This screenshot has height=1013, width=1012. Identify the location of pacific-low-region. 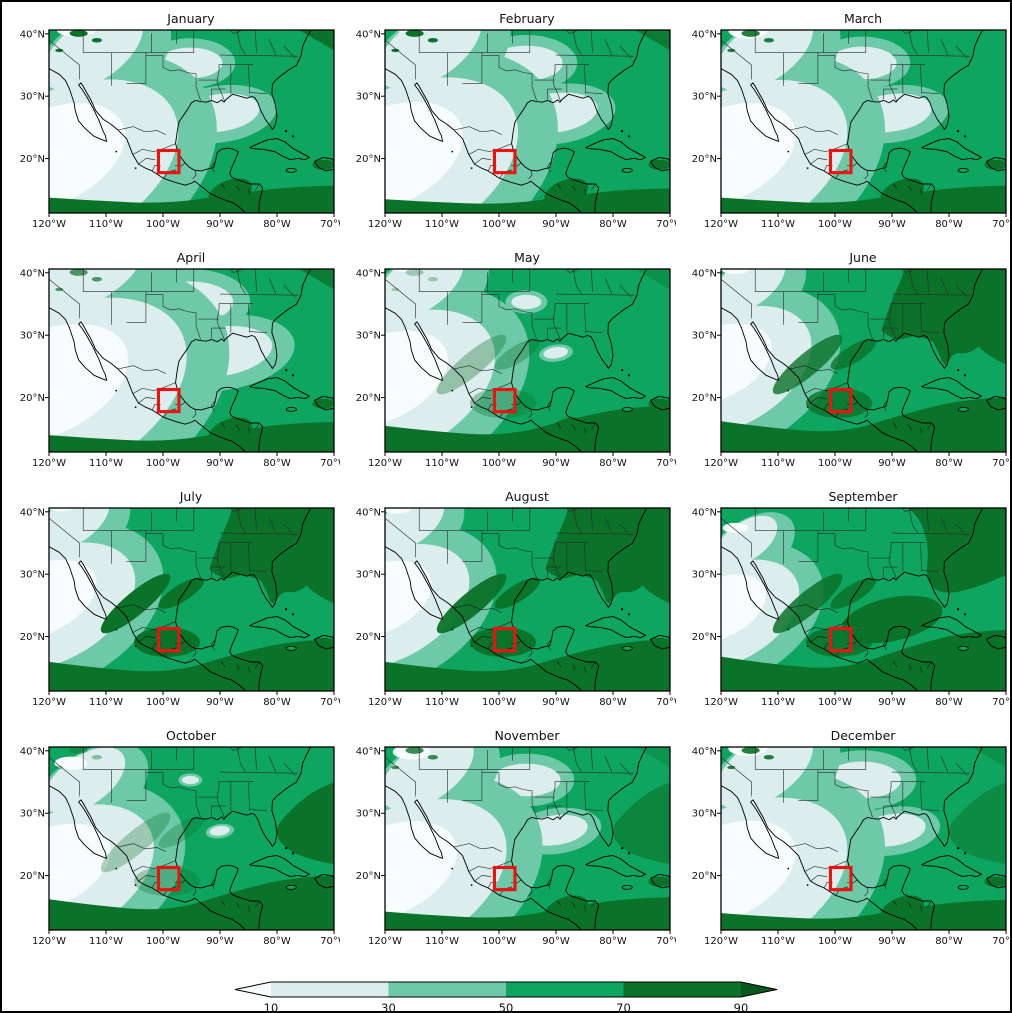
(781, 360).